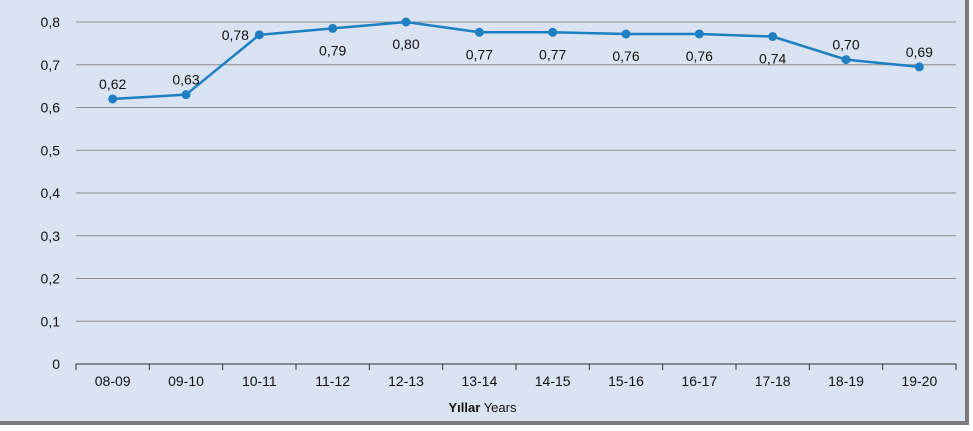 The image size is (973, 431). I want to click on x-tick-label: 08-09, so click(113, 381).